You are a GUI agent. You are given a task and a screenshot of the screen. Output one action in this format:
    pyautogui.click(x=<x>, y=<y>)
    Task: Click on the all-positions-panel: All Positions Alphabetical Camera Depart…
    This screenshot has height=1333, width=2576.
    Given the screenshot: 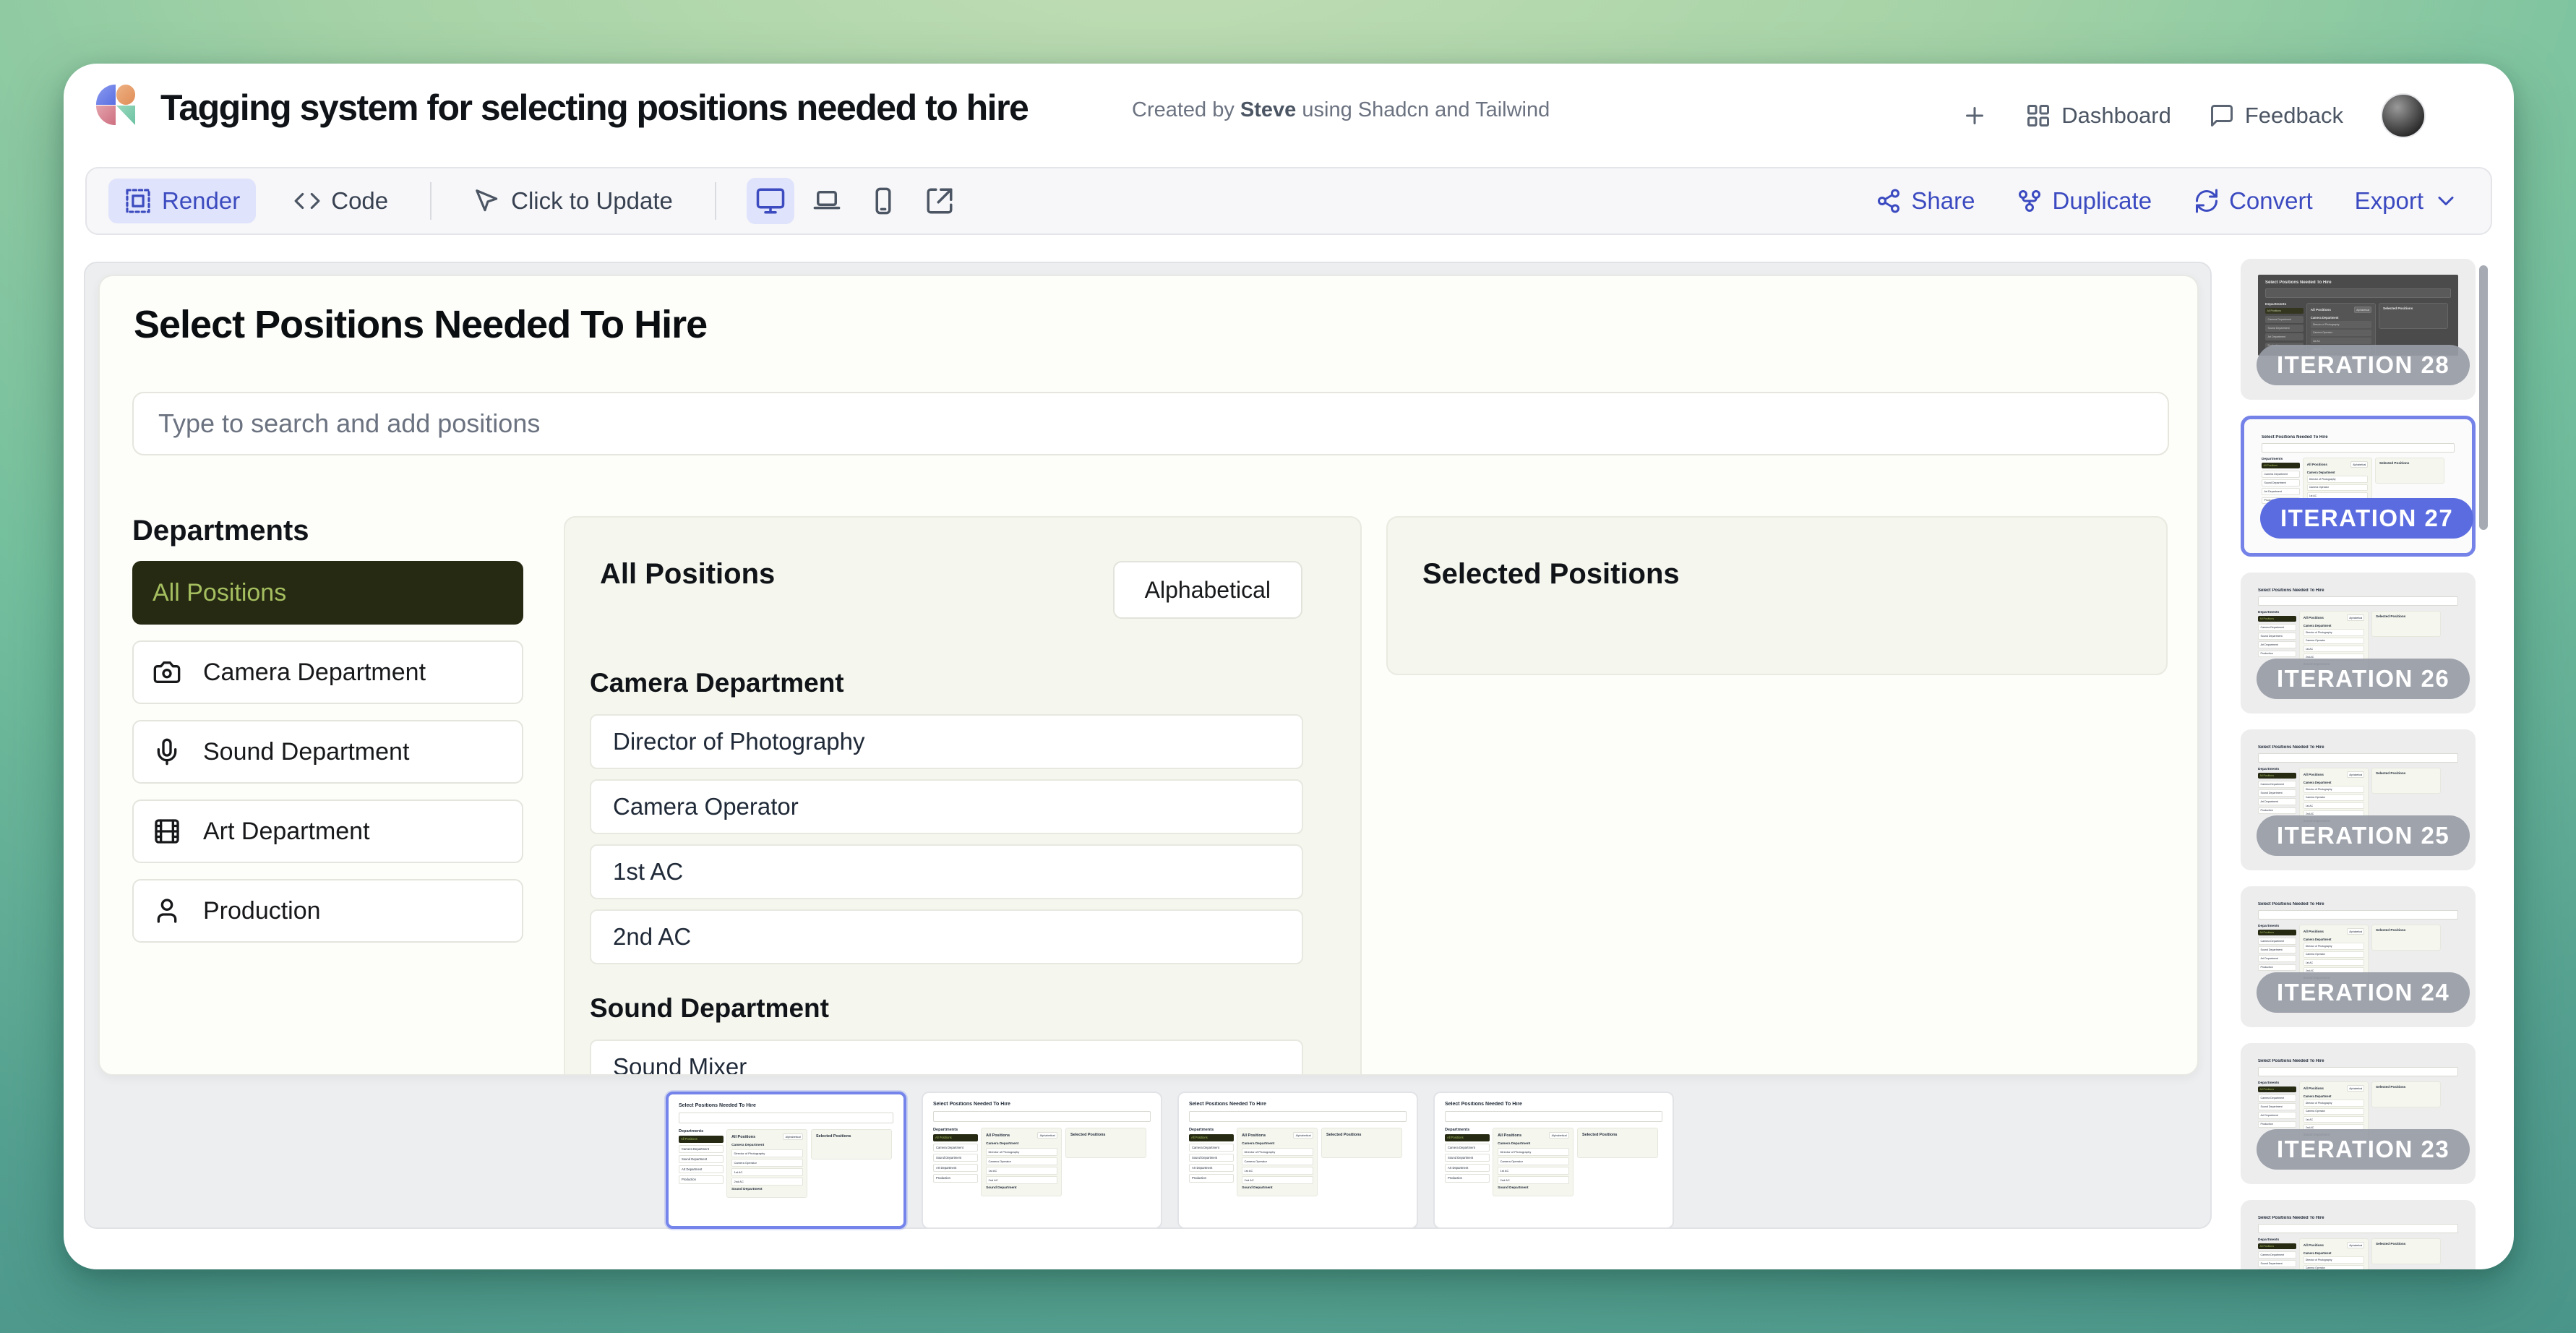 What is the action you would take?
    pyautogui.click(x=963, y=795)
    